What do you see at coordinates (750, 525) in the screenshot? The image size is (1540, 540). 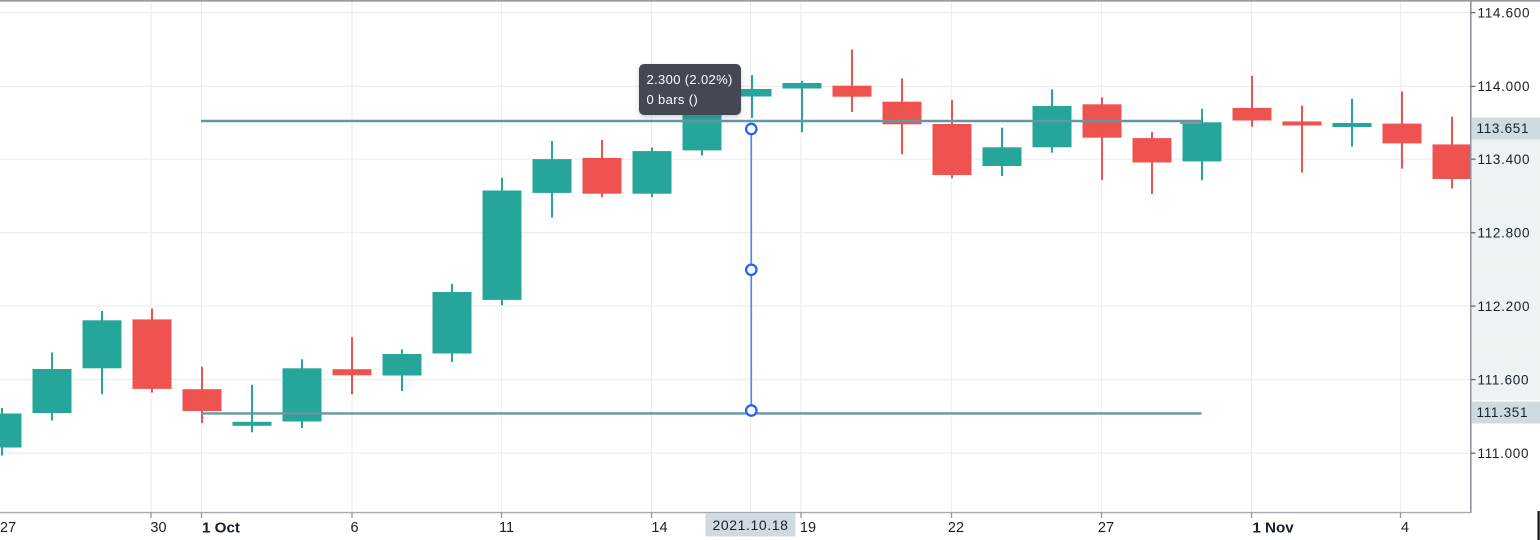 I see `svg-text: 2021.10.18` at bounding box center [750, 525].